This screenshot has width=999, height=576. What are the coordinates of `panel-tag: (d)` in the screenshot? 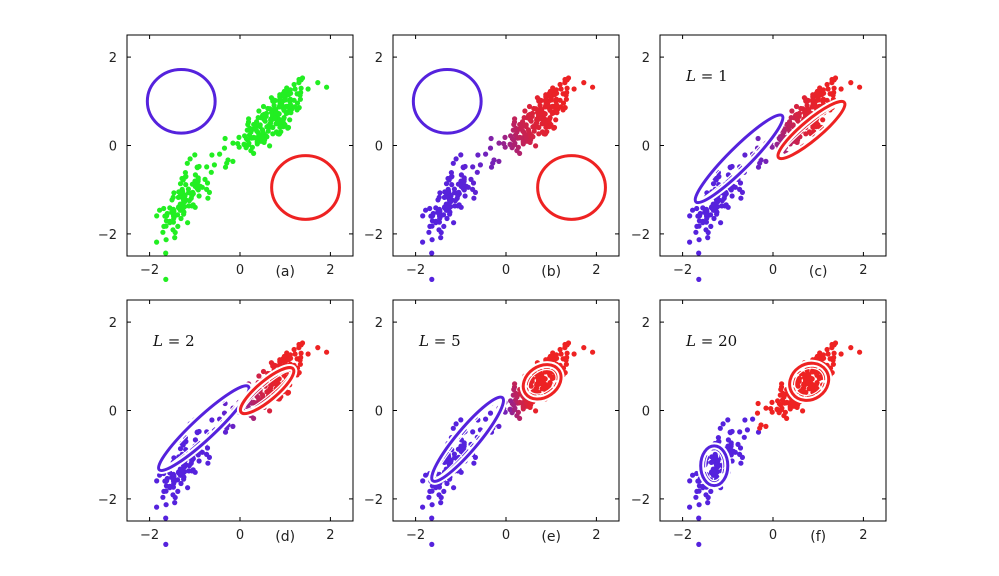 It's located at (285, 537).